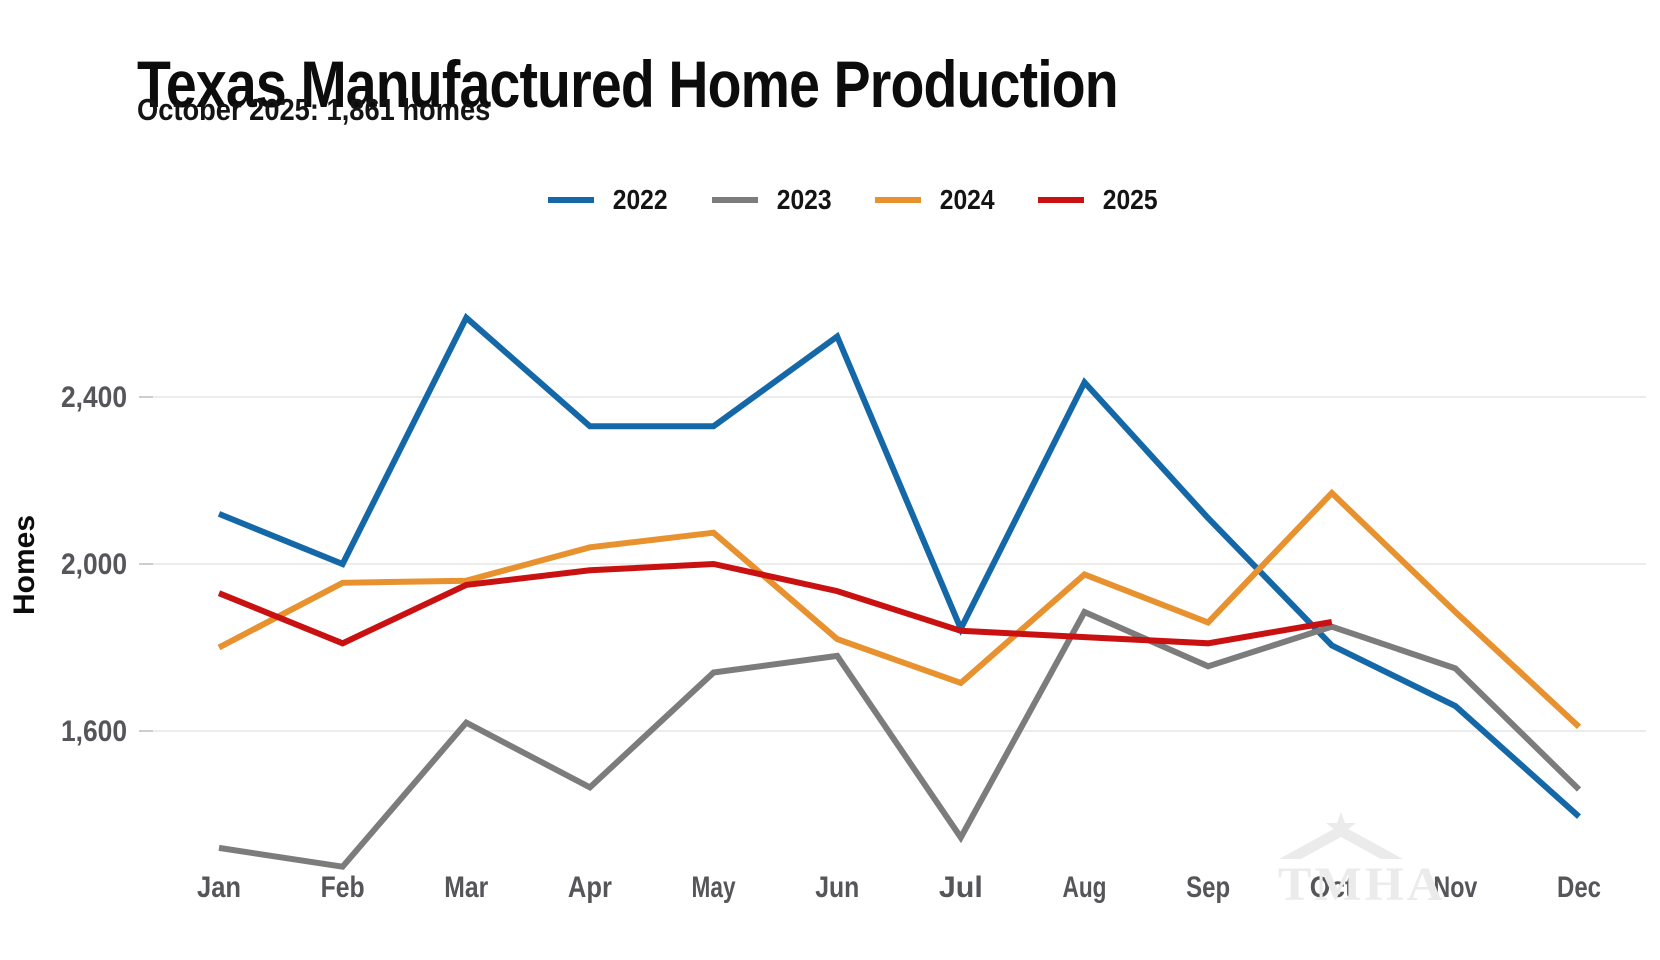 This screenshot has height=960, width=1660. I want to click on chart-subtitle: October 2025: 1,861 homes, so click(314, 109).